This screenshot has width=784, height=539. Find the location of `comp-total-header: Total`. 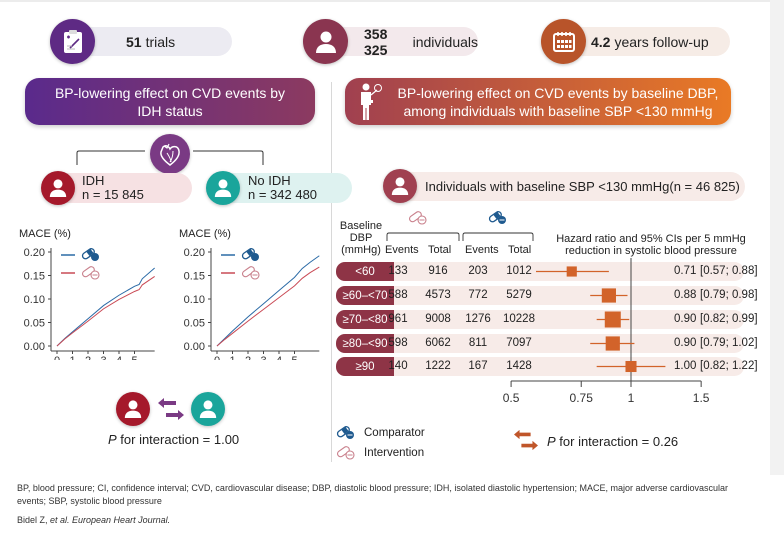

comp-total-header: Total is located at coordinates (520, 250).